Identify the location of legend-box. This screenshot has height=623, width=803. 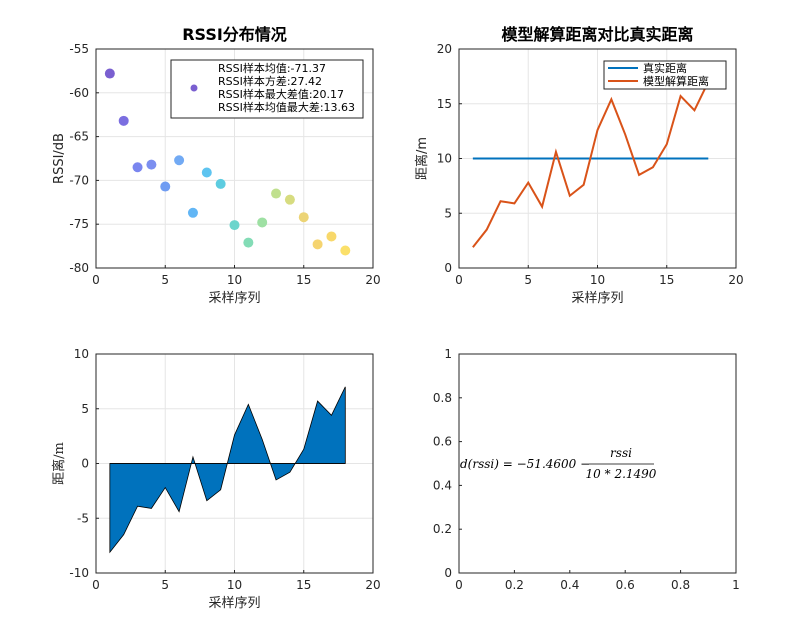
(665, 75).